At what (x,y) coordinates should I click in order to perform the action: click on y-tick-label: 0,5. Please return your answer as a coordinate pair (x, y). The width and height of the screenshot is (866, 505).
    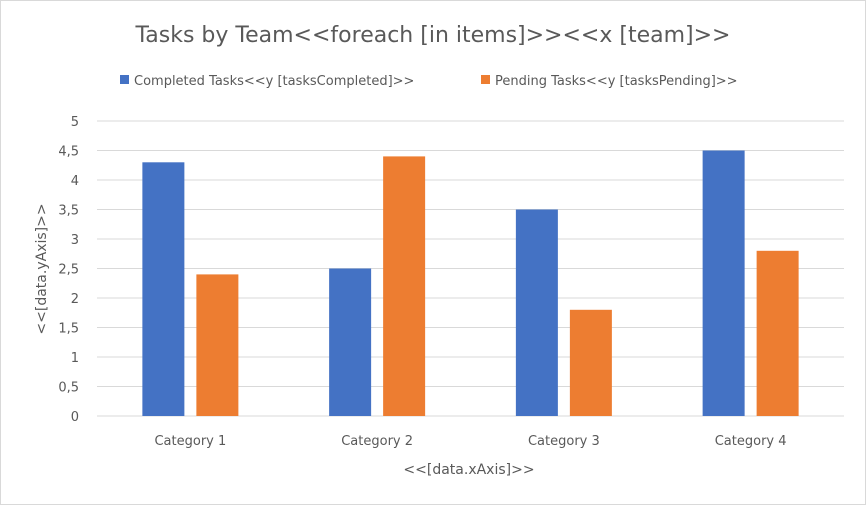
    Looking at the image, I should click on (68, 388).